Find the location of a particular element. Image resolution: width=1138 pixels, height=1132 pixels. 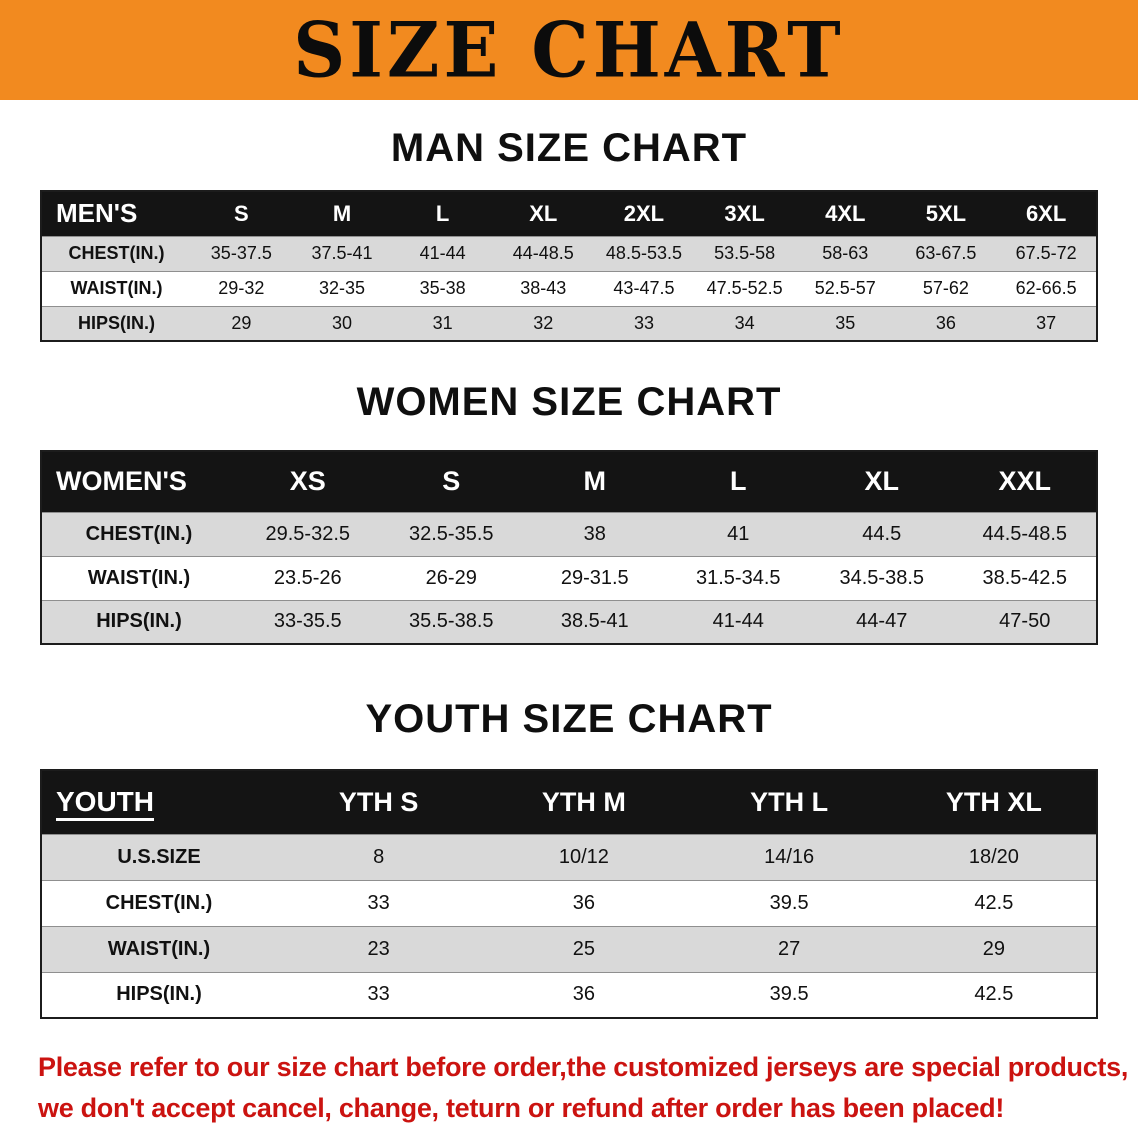

size-header-cell: XXL is located at coordinates (1025, 481).